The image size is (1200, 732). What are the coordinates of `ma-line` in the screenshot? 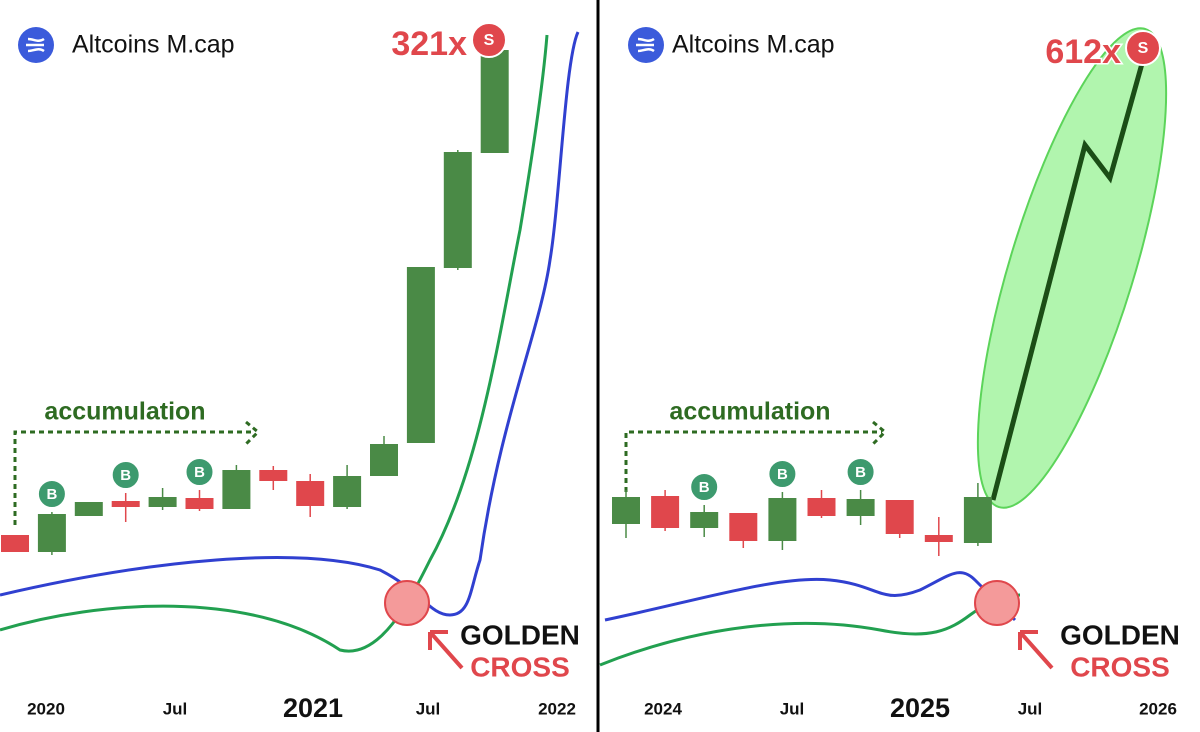 It's located at (810, 596).